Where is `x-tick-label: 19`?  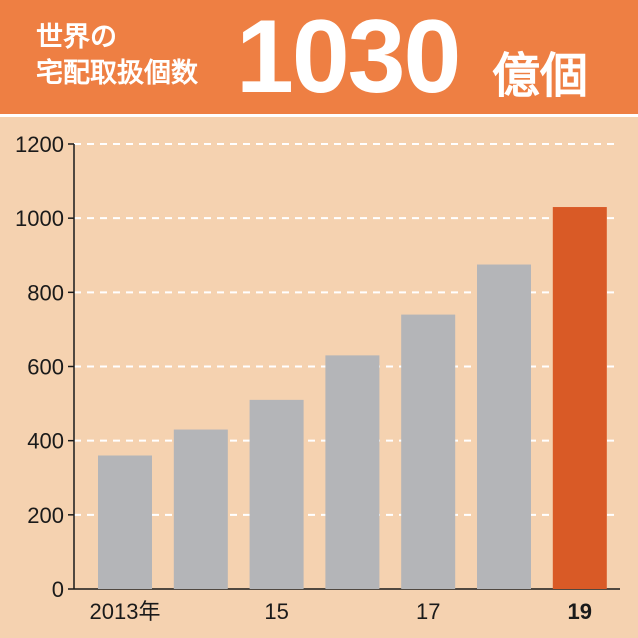 x-tick-label: 19 is located at coordinates (580, 611).